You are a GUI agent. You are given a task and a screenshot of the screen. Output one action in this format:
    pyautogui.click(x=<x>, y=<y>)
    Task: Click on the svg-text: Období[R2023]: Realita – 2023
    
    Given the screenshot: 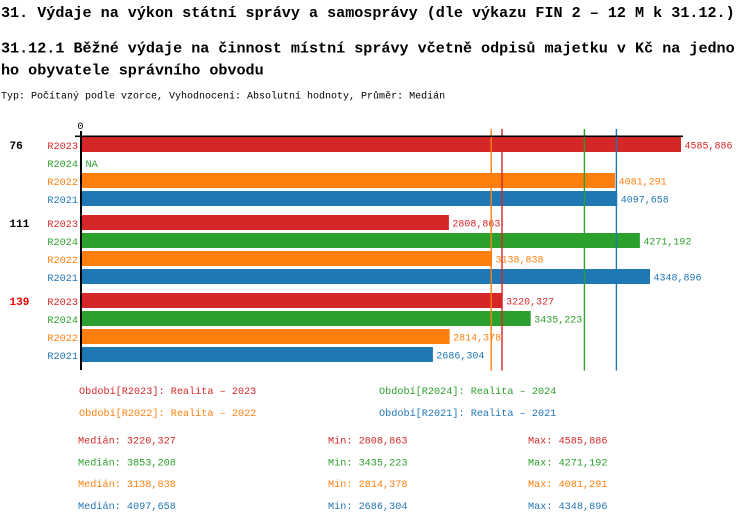 What is the action you would take?
    pyautogui.click(x=167, y=392)
    